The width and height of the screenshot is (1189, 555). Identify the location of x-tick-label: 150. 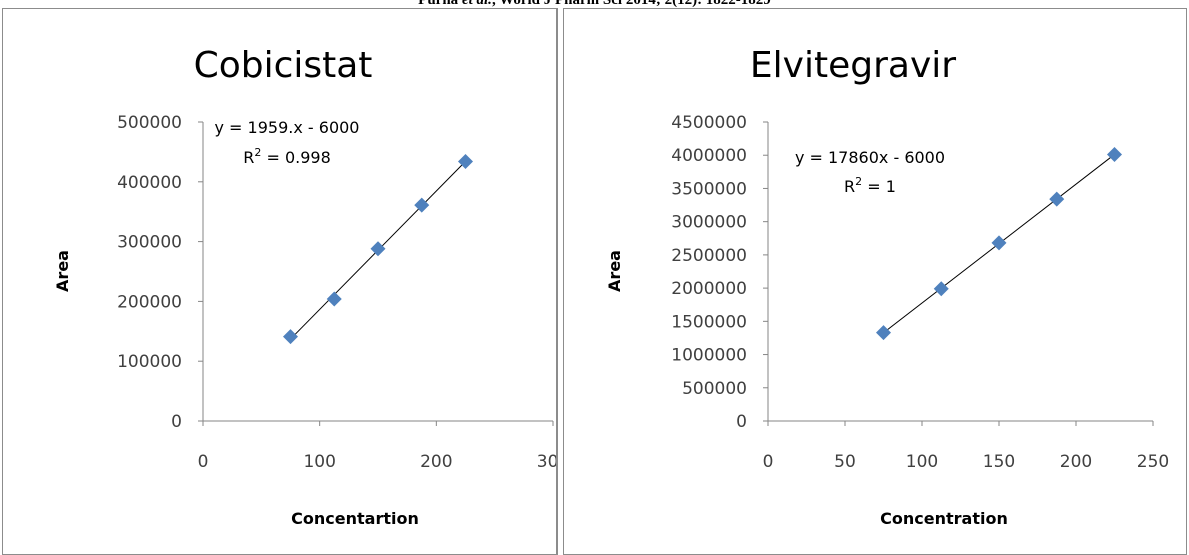
(999, 462).